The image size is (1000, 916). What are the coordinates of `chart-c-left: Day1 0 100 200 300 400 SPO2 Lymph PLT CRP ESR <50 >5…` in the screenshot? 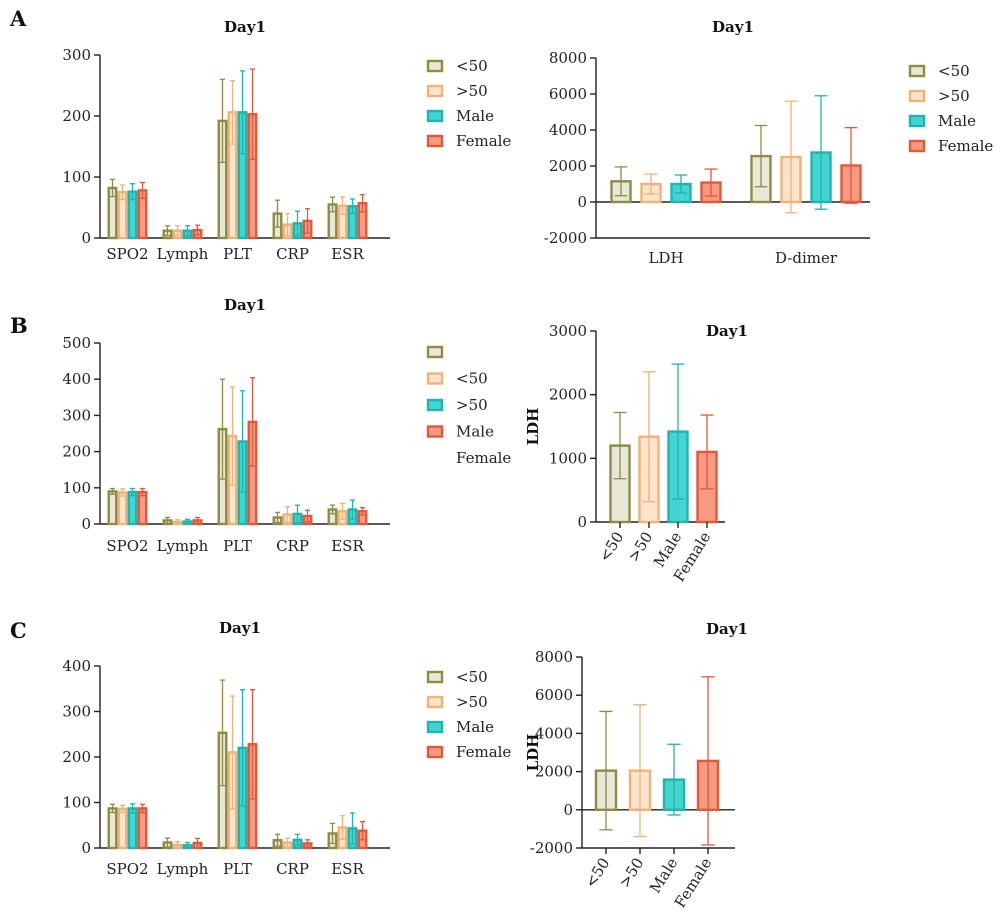 It's located at (286, 748).